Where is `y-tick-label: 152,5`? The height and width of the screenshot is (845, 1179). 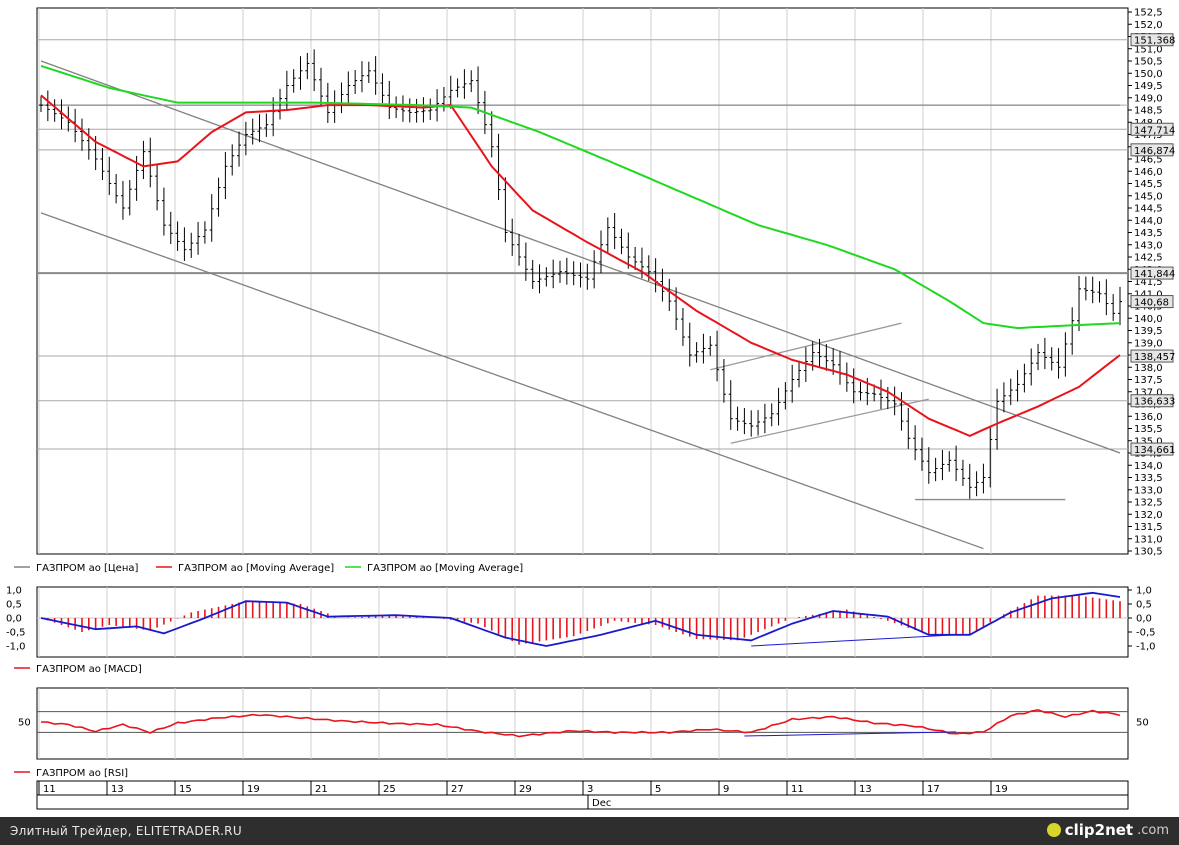 y-tick-label: 152,5 is located at coordinates (1148, 13).